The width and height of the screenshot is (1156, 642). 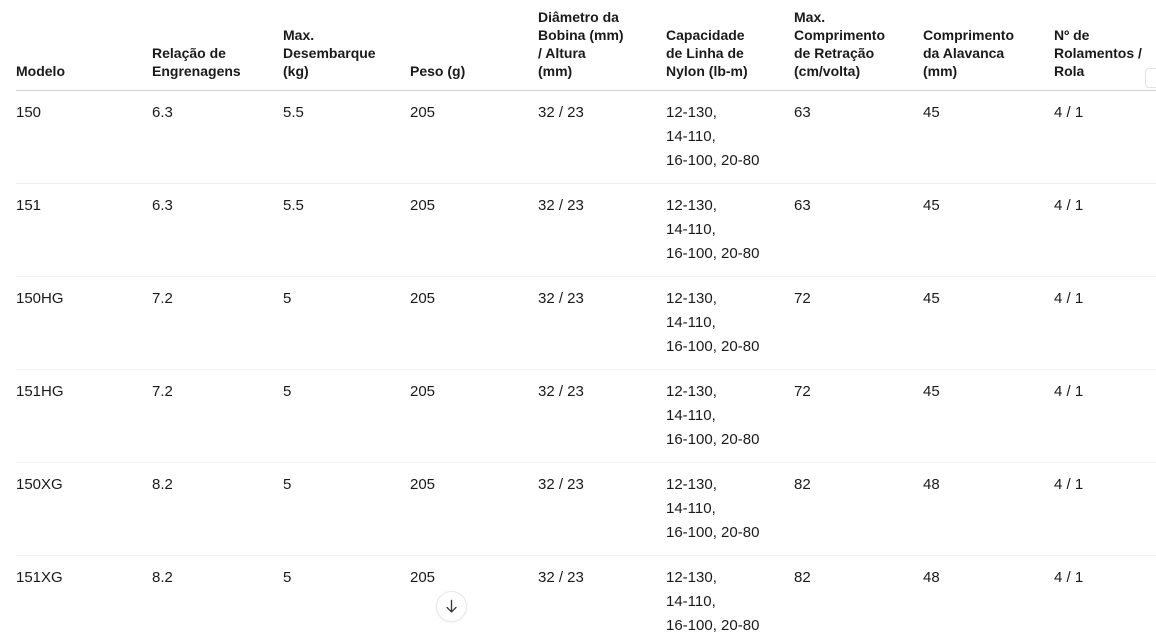 I want to click on cell-modelo: 150, so click(x=84, y=137).